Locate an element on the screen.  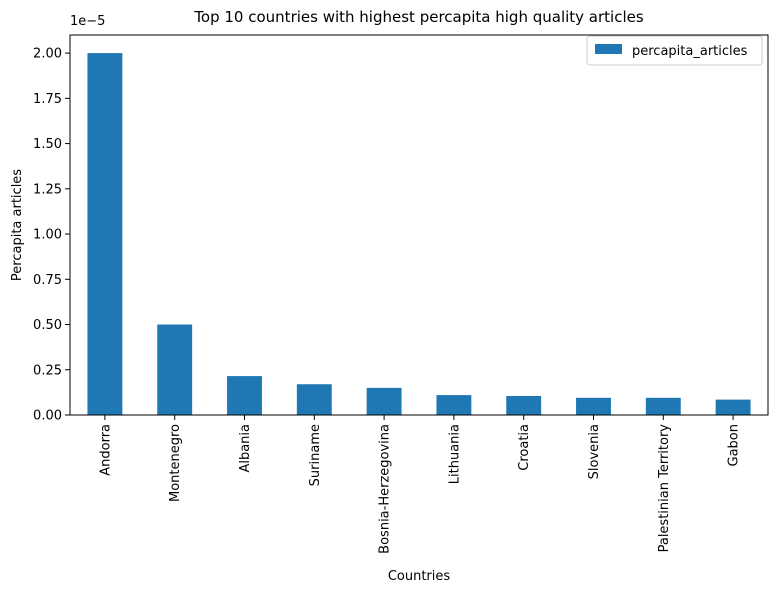
x-tick-label: Montenegro is located at coordinates (175, 463).